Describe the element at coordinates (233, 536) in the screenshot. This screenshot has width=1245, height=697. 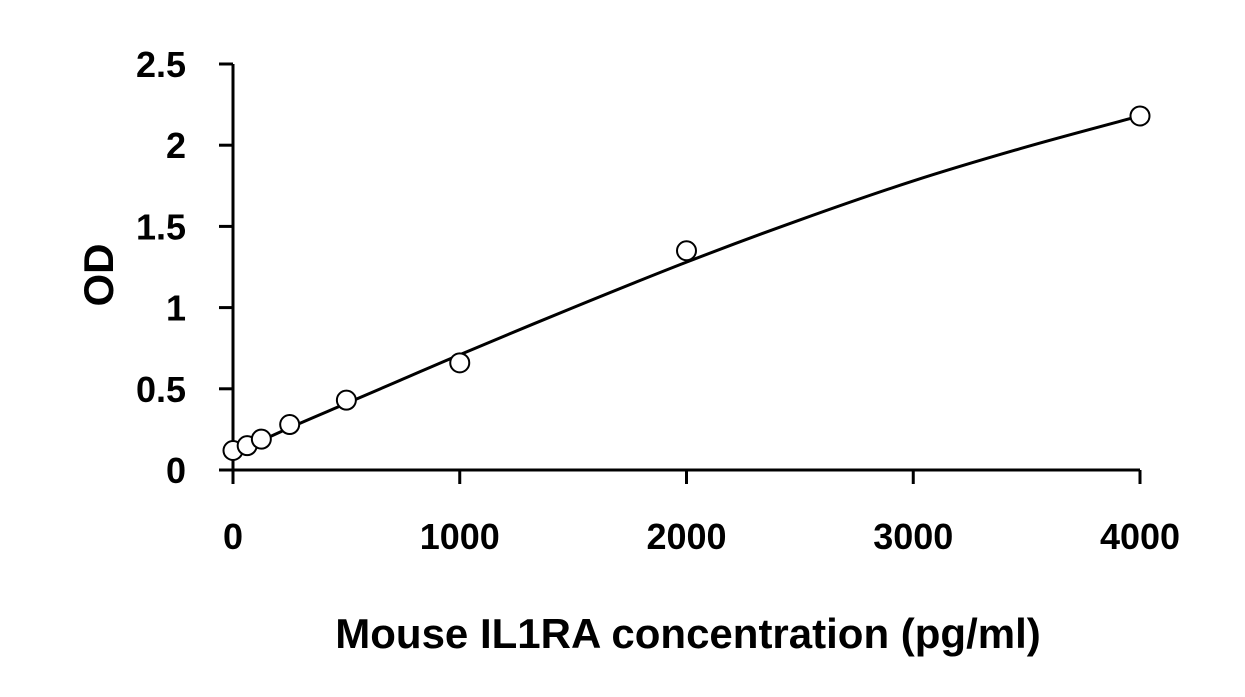
I see `x-tick-label: 0` at that location.